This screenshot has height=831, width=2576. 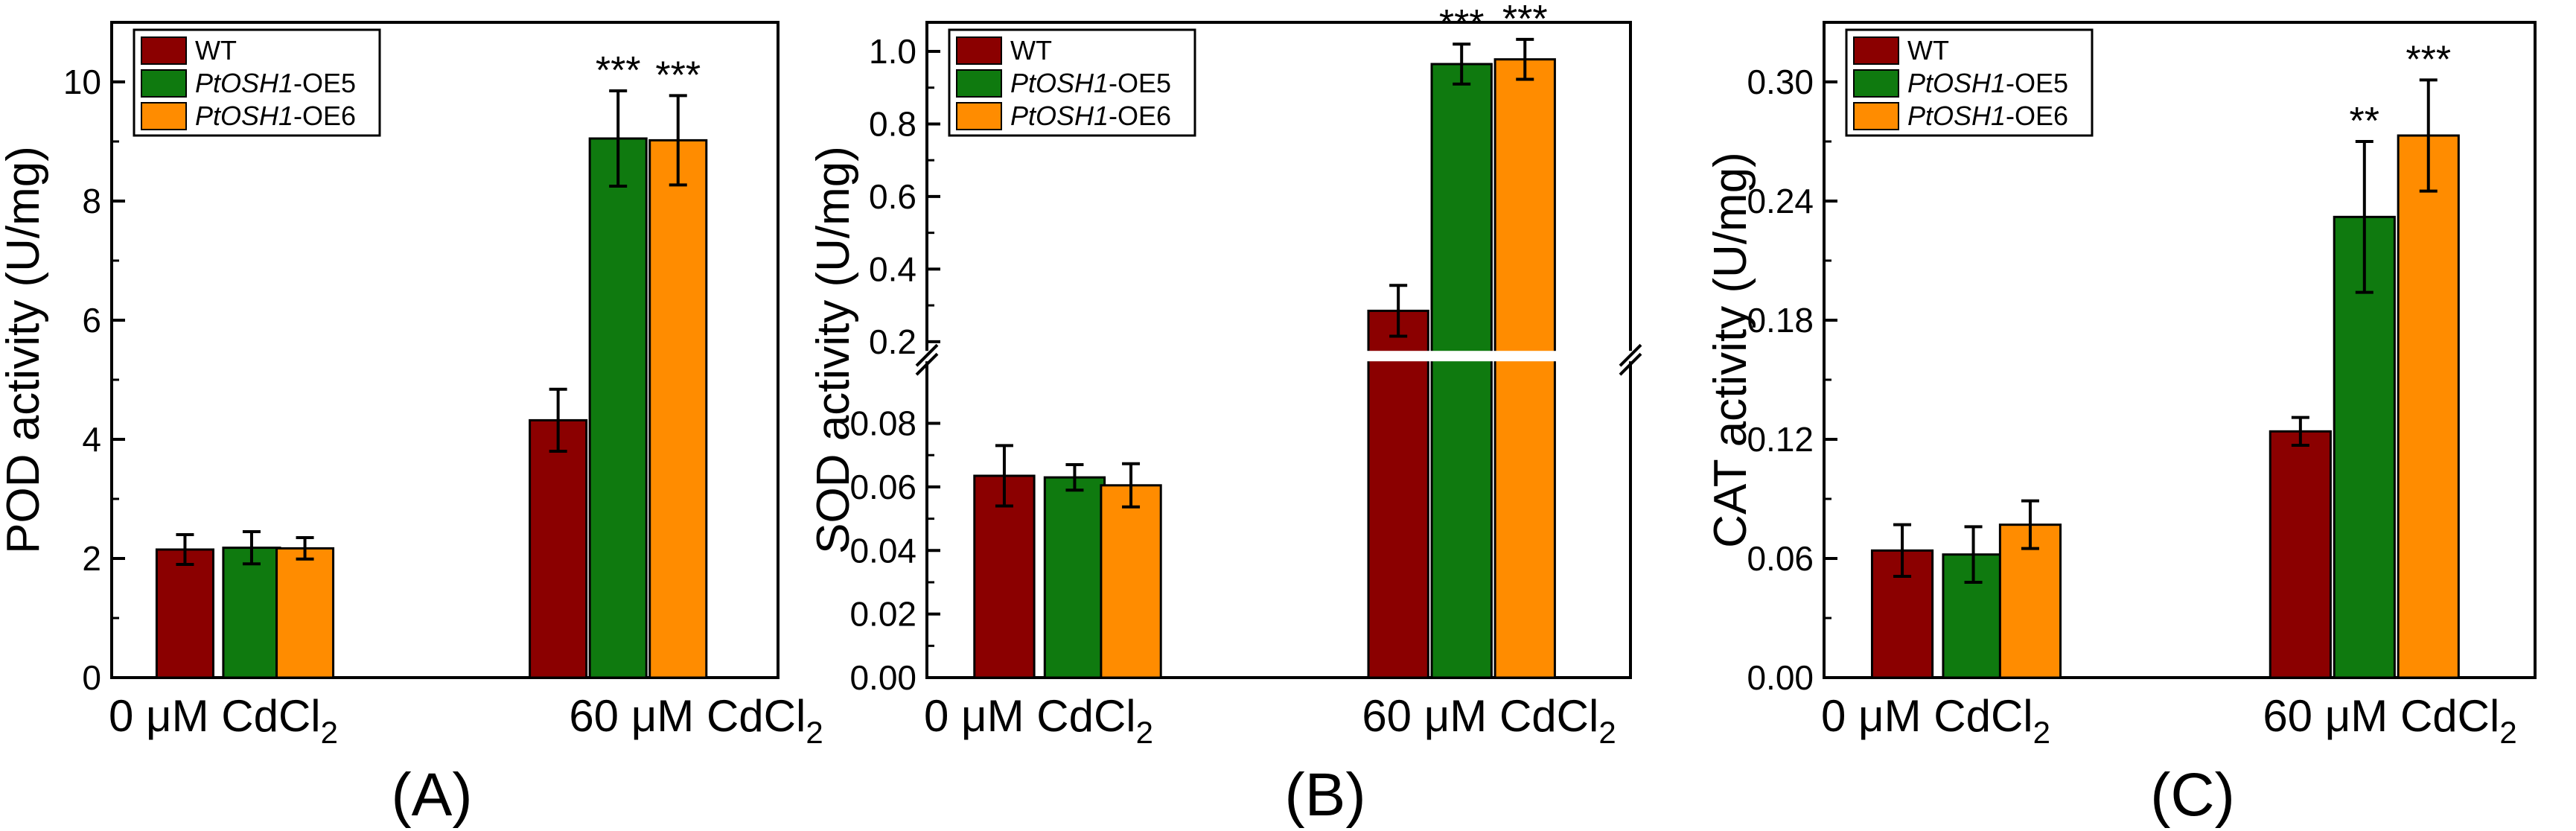 What do you see at coordinates (892, 196) in the screenshot?
I see `y-tick-label: 0.6` at bounding box center [892, 196].